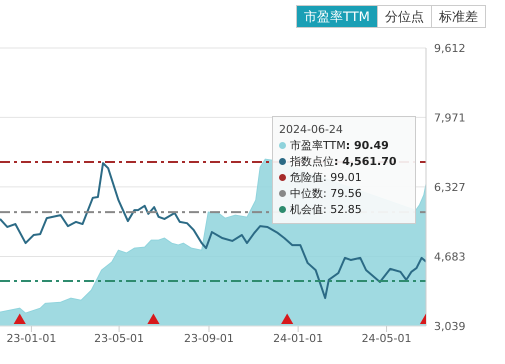  Describe the element at coordinates (326, 194) in the screenshot. I see `legend-label: 中位数: 79.56` at that location.